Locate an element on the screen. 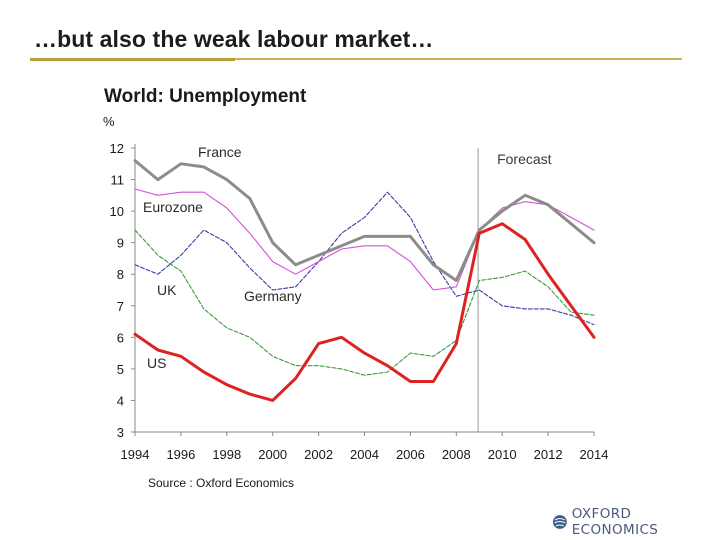 Image resolution: width=720 pixels, height=540 pixels. series-label-eurozone: Eurozone is located at coordinates (173, 207).